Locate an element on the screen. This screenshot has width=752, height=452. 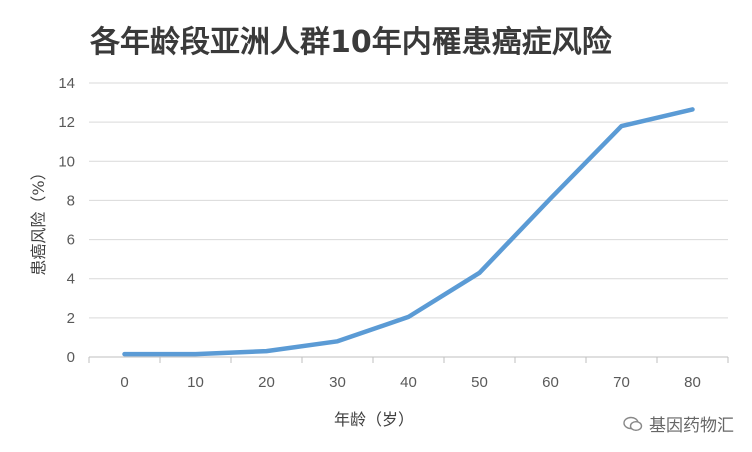
y-tick-label: 2 is located at coordinates (71, 318).